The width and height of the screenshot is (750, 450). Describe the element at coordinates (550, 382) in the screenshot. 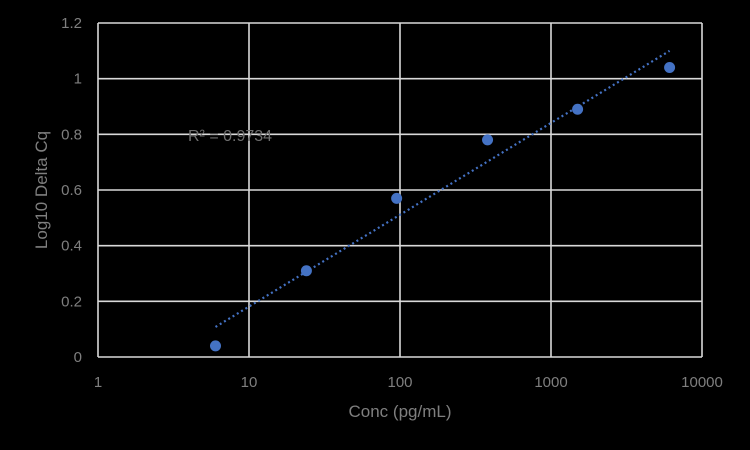

I see `x-tick-label: 1000` at that location.